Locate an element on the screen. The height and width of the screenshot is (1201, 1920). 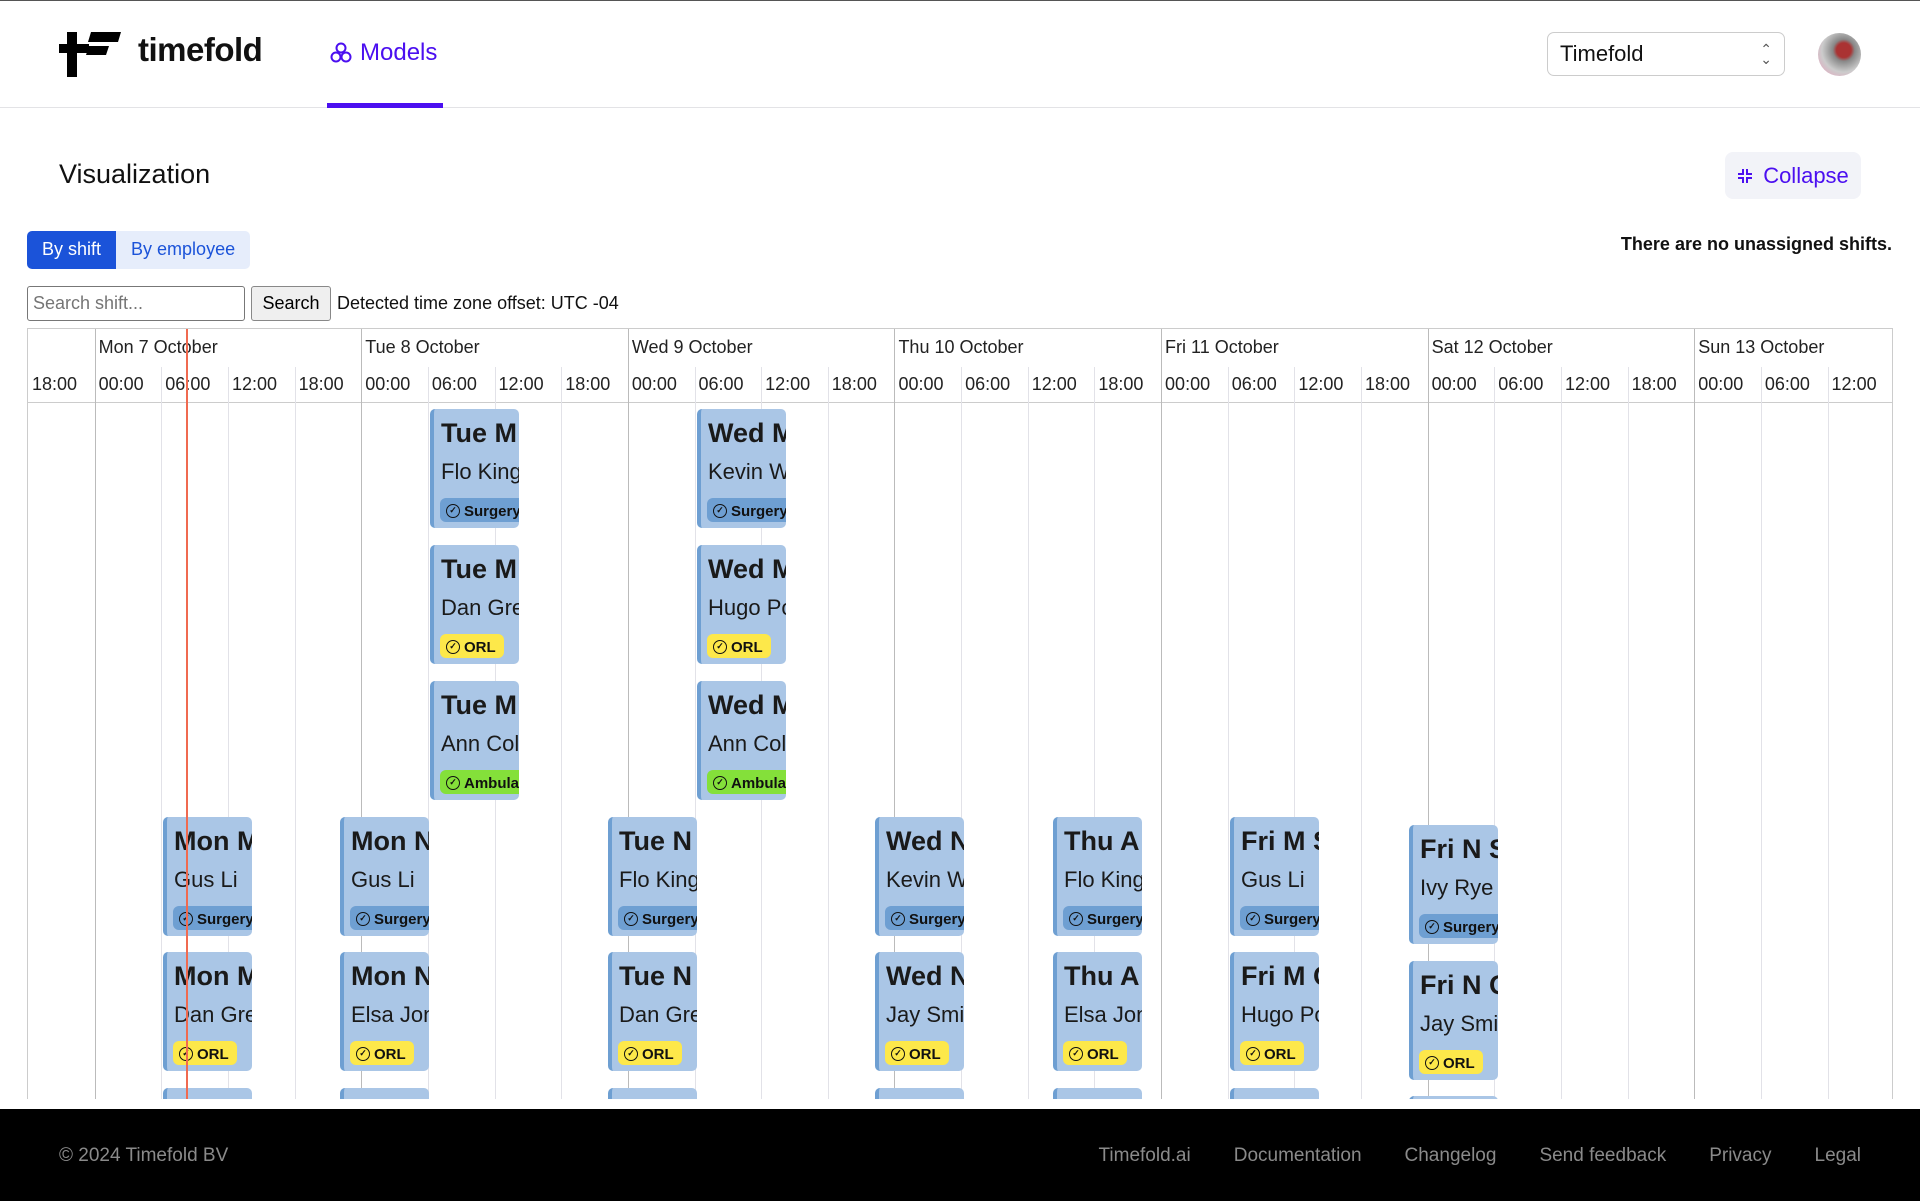
shift-card: Tue N O Dan Gre ✓ ORL is located at coordinates (652, 1011).